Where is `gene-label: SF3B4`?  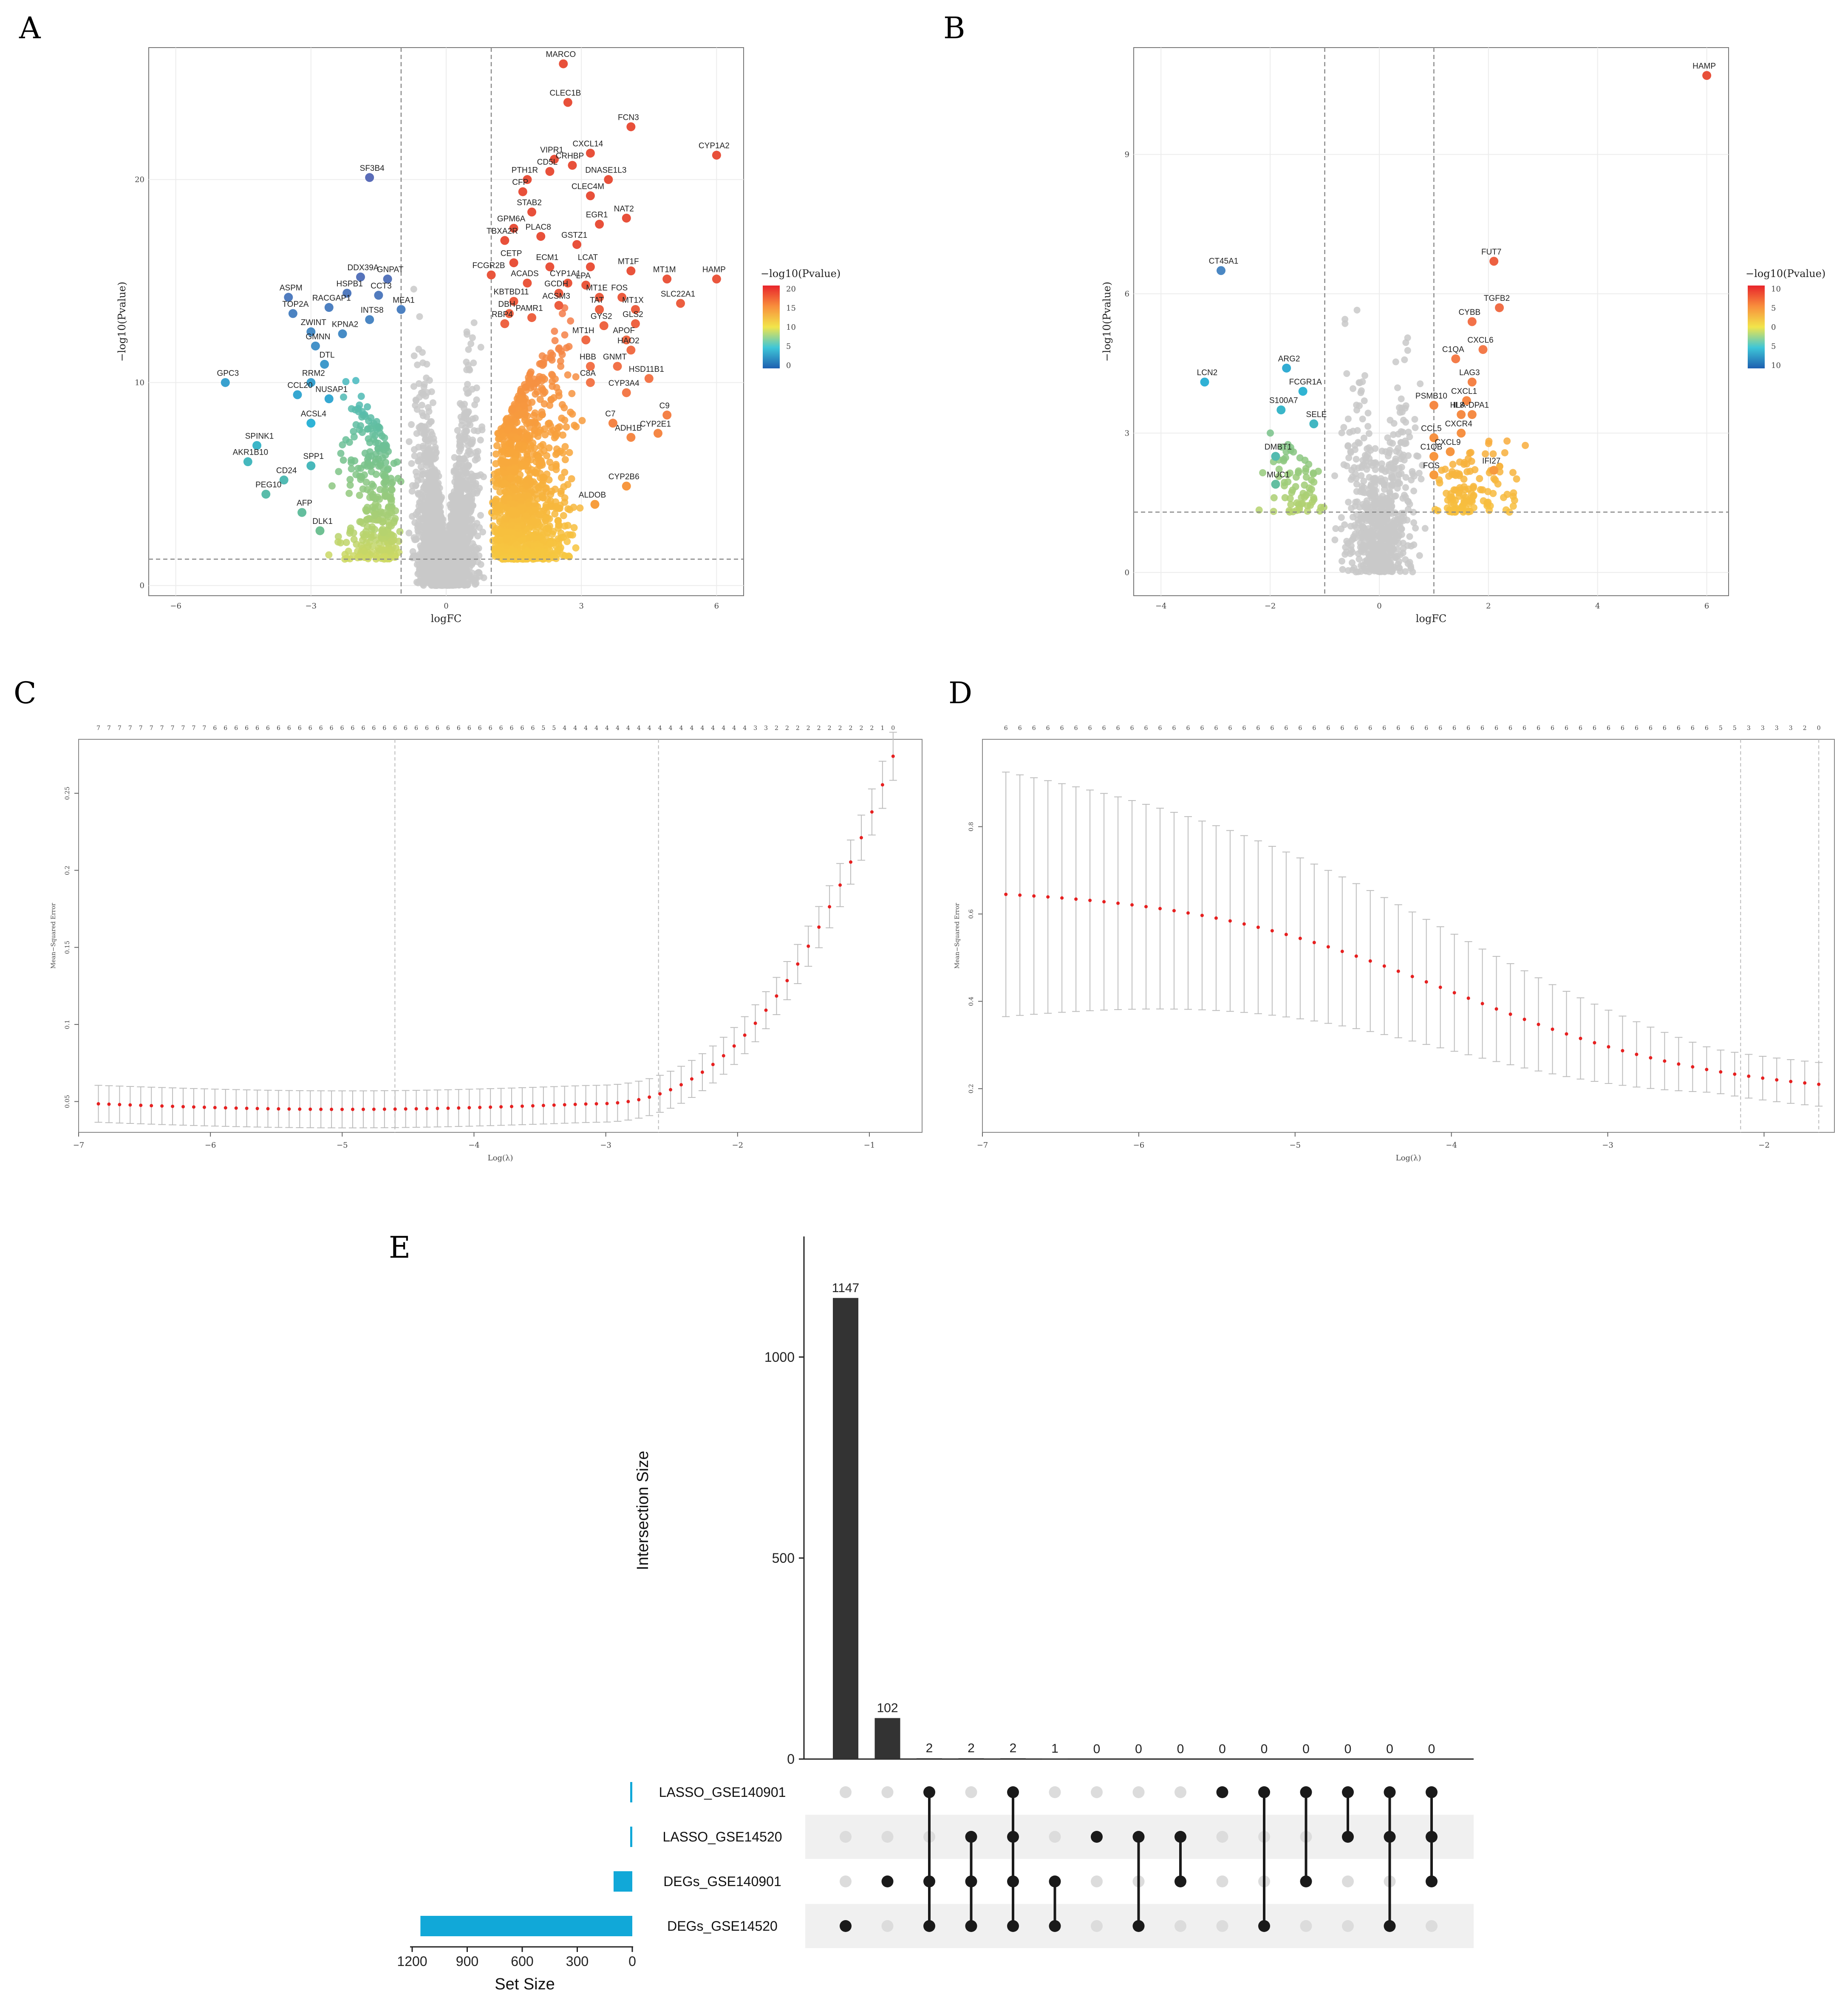 gene-label: SF3B4 is located at coordinates (372, 168).